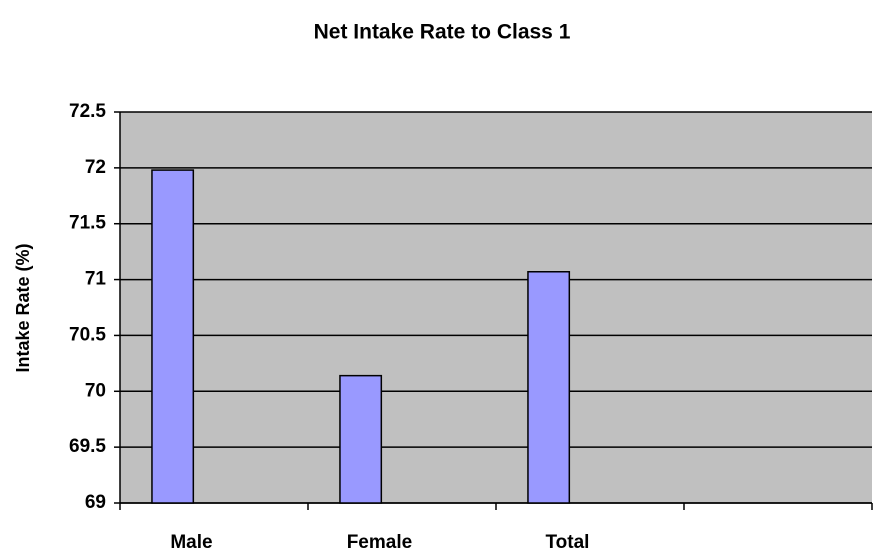 Image resolution: width=873 pixels, height=552 pixels. Describe the element at coordinates (23, 307) in the screenshot. I see `y-axis-label: Intake Rate (%)` at that location.